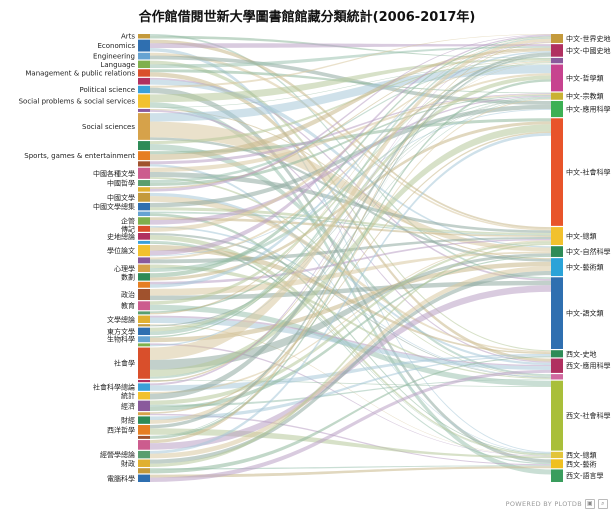  Describe the element at coordinates (603, 504) in the screenshot. I see `zoom-icon: ⌕` at that location.